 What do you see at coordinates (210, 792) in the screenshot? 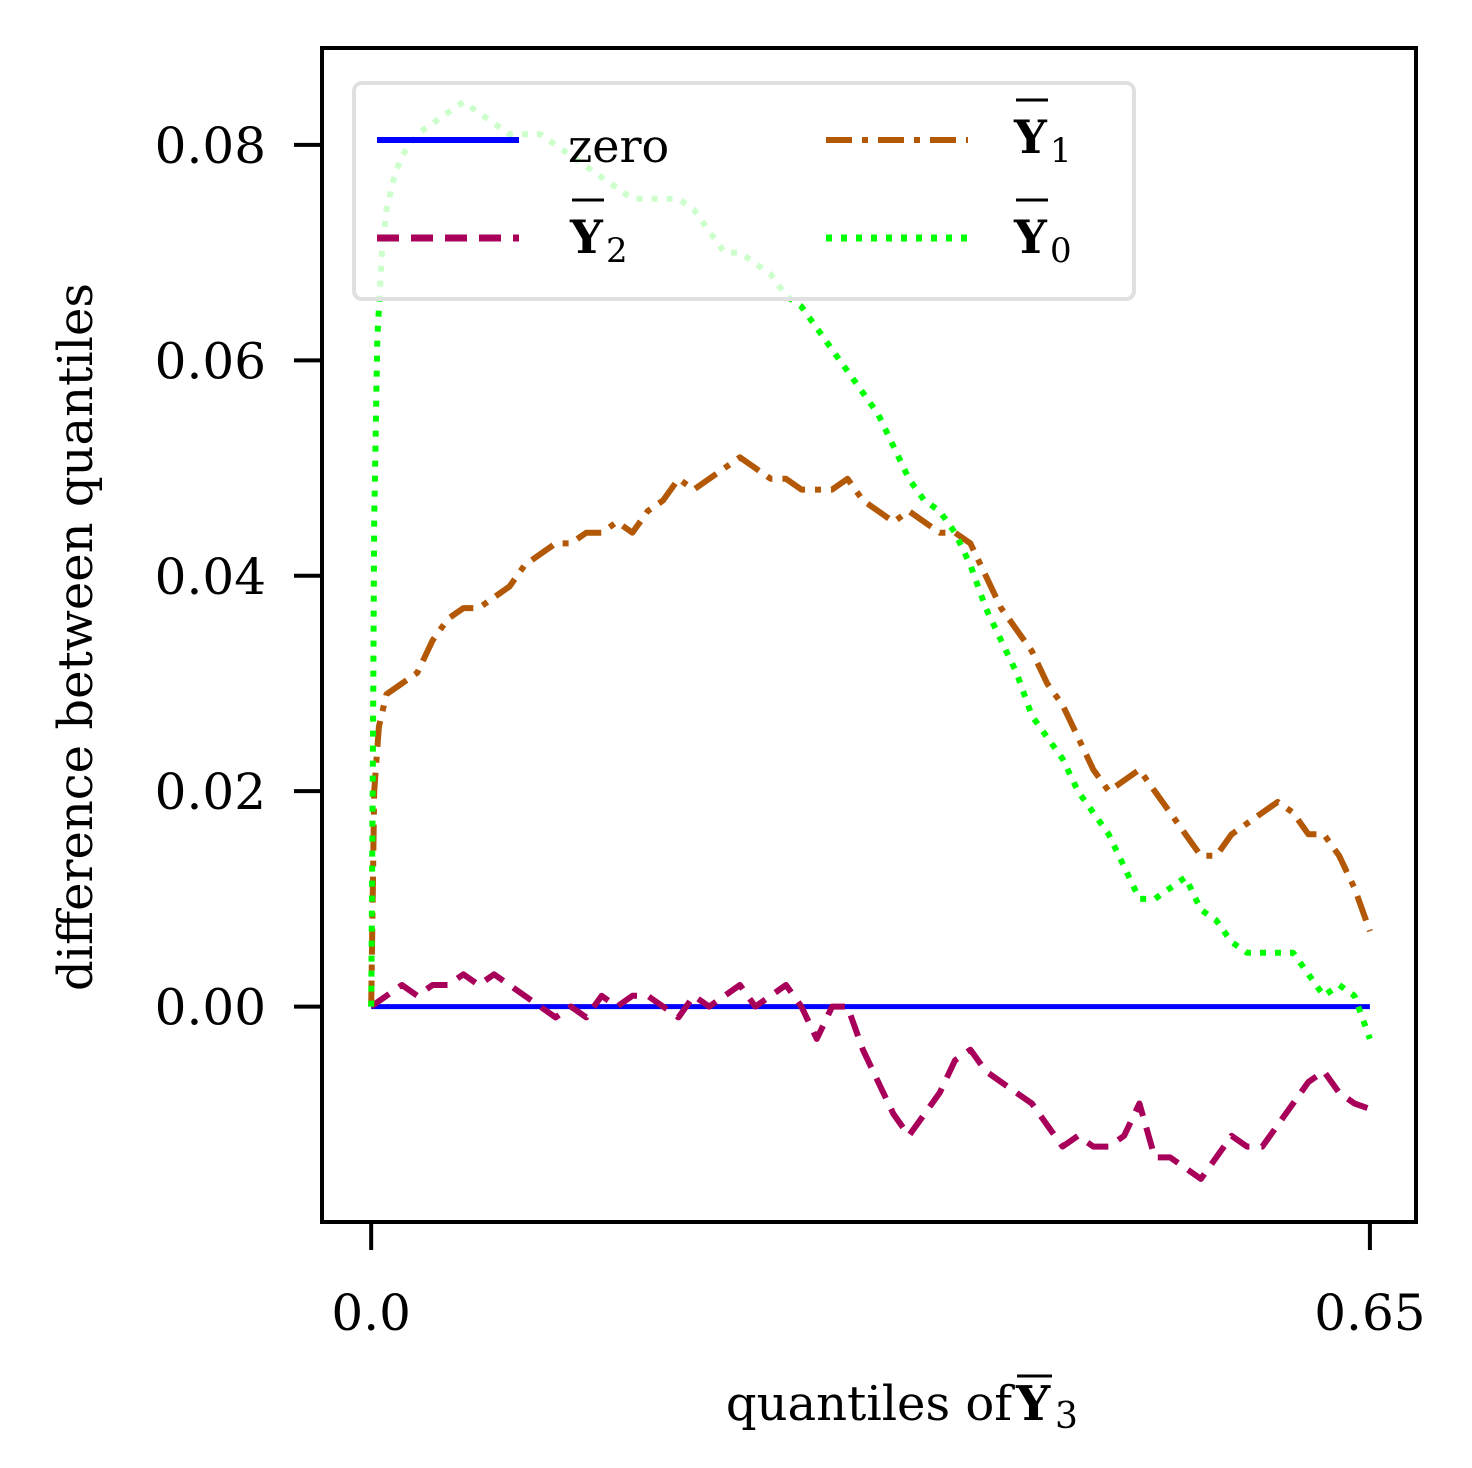
I see `y-tick-label: 0.02` at bounding box center [210, 792].